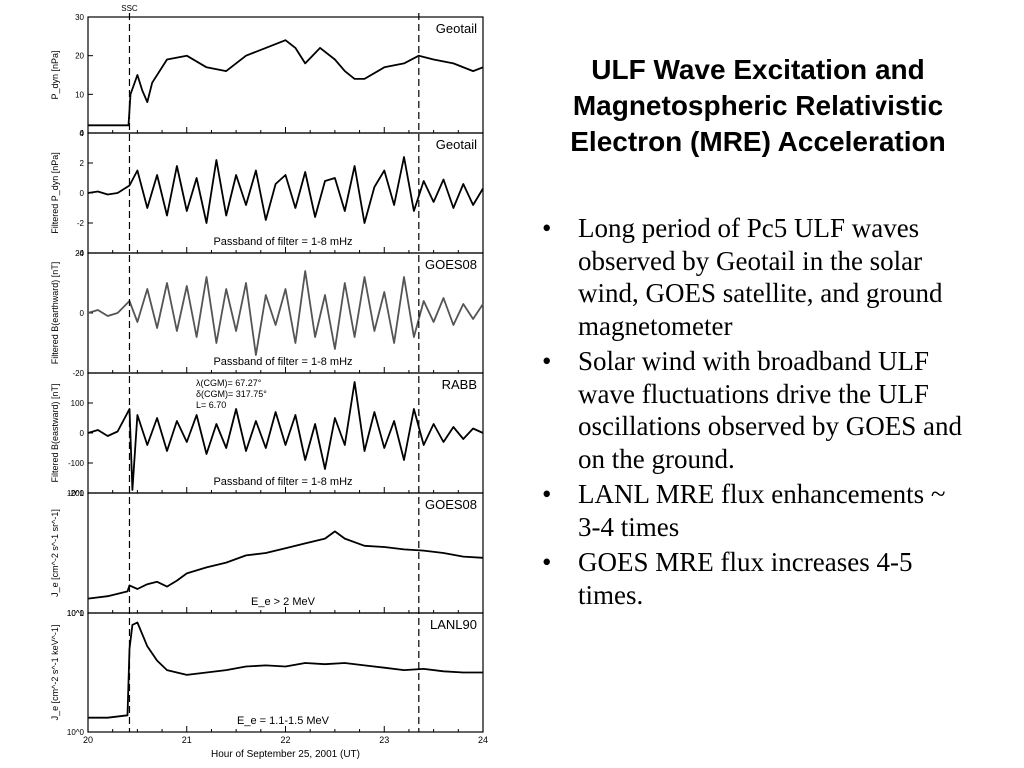 The height and width of the screenshot is (768, 1024). What do you see at coordinates (78, 403) in the screenshot?
I see `y-tick-label: 100` at bounding box center [78, 403].